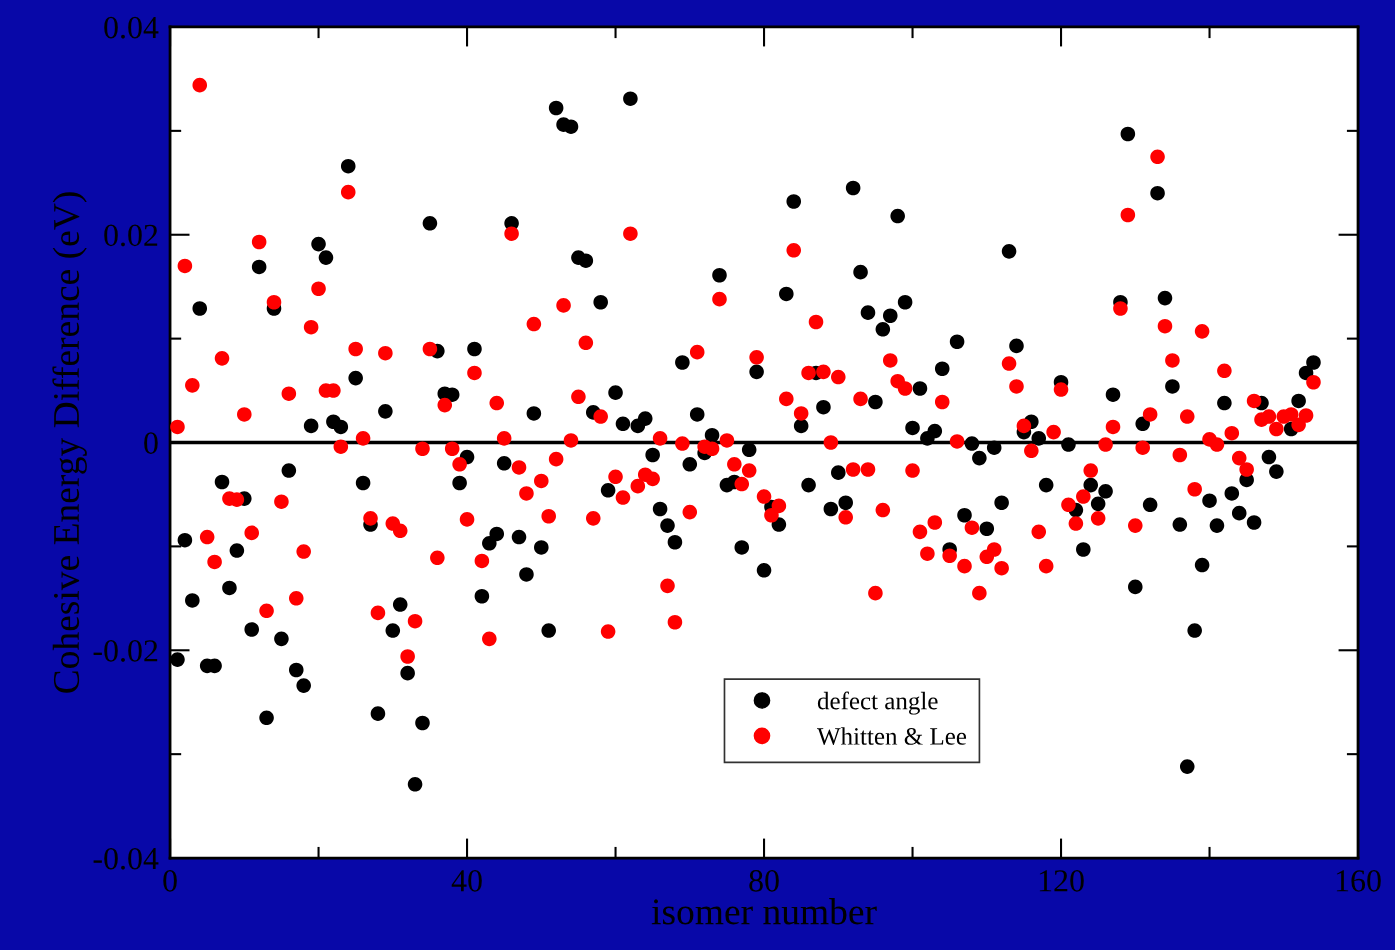 This screenshot has width=1395, height=950. I want to click on x-tick-label: 0, so click(170, 881).